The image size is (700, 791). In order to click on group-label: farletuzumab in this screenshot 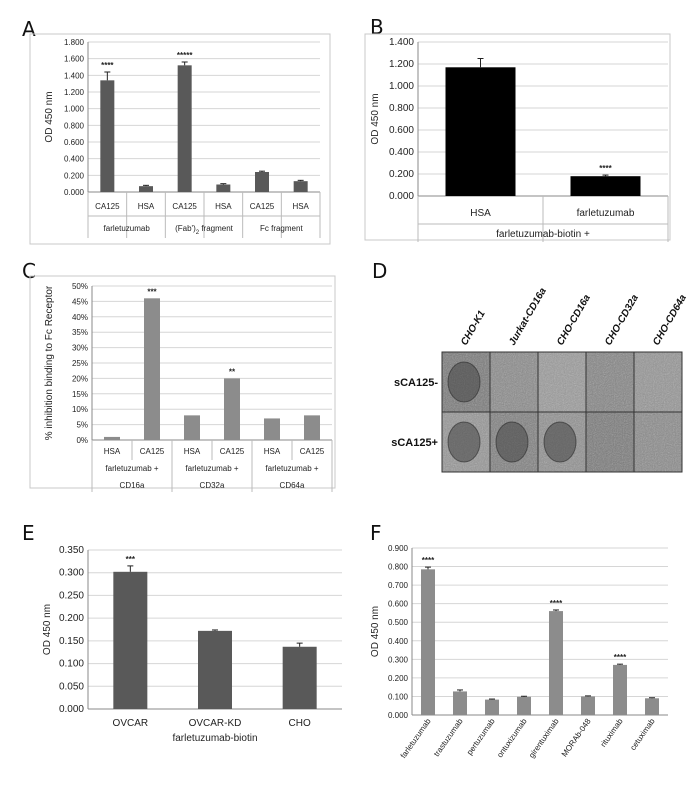, I will do `click(127, 228)`.